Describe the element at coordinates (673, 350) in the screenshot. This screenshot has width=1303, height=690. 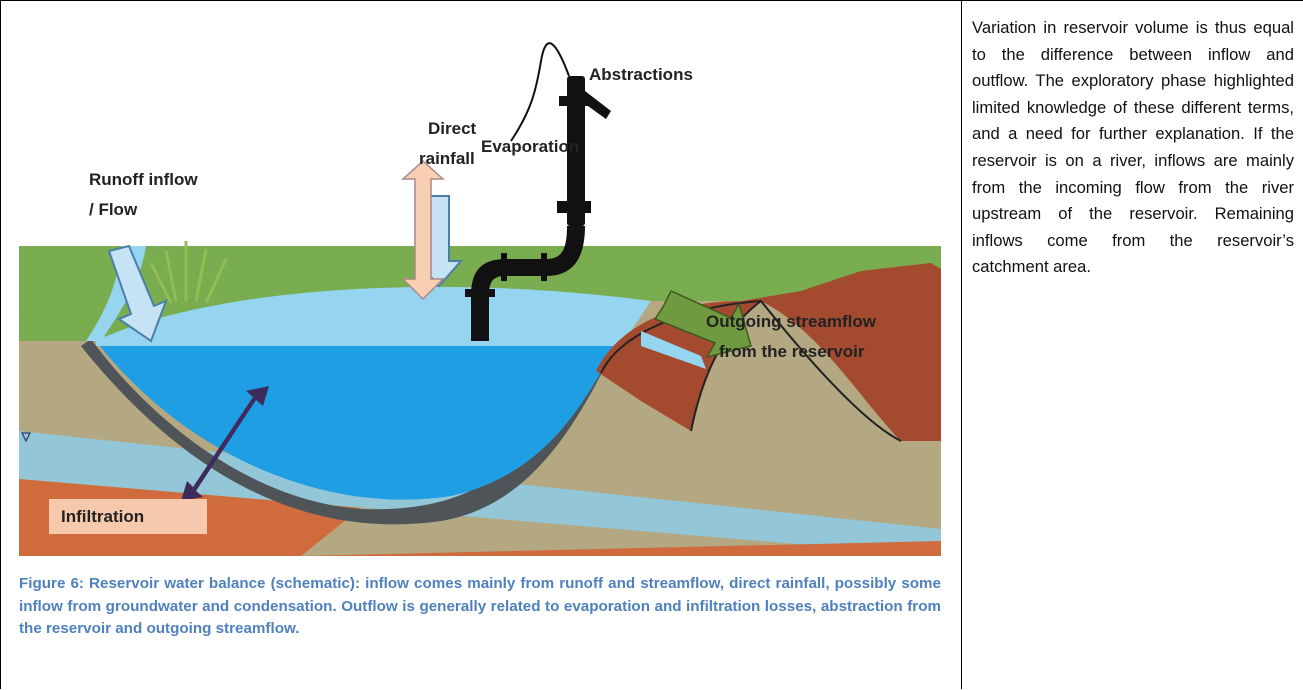
I see `outflow-stream` at that location.